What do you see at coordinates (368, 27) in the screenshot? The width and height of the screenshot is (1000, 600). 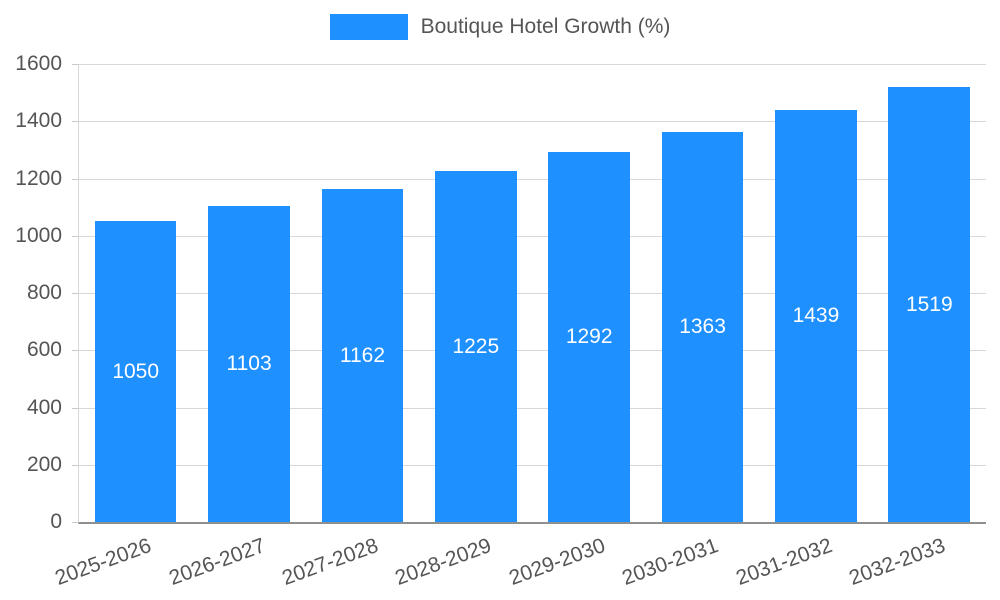 I see `legend-swatch` at bounding box center [368, 27].